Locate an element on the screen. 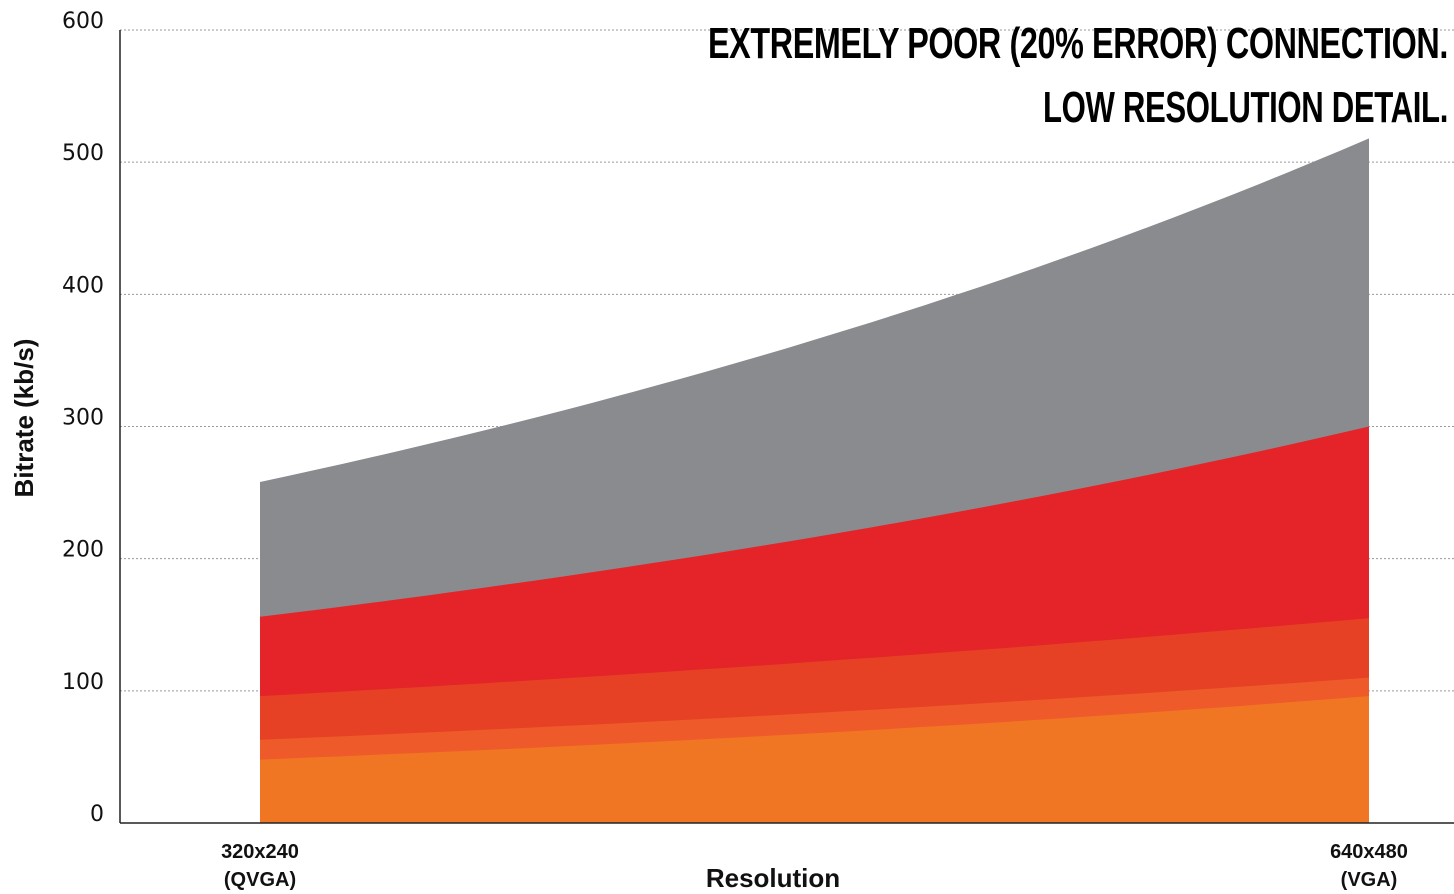  chart-title-line-2: LOW RESOLUTION DETAIL. is located at coordinates (1245, 107).